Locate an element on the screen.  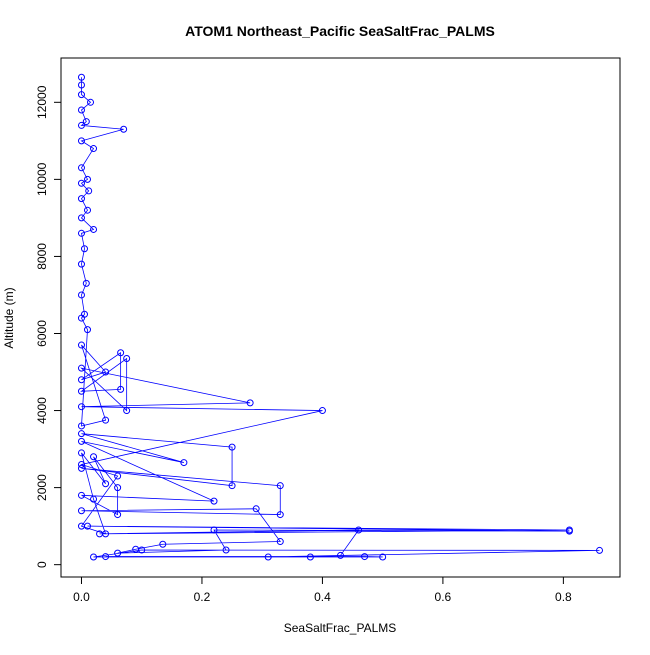
y-tick-label: 8000 is located at coordinates (42, 256).